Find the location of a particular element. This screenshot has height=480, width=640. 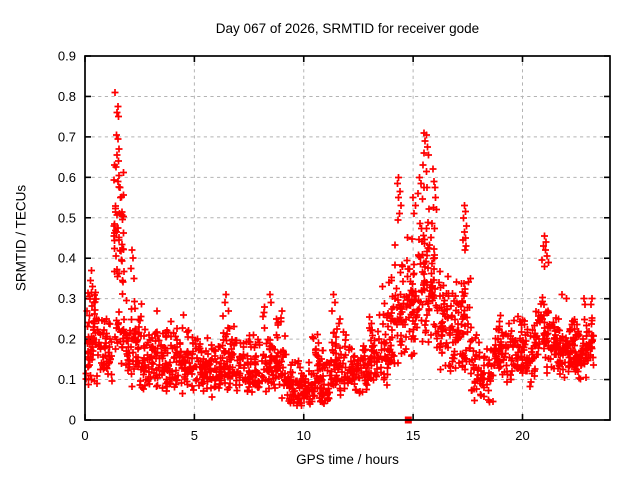

y-tick-label: 0.6 is located at coordinates (67, 177).